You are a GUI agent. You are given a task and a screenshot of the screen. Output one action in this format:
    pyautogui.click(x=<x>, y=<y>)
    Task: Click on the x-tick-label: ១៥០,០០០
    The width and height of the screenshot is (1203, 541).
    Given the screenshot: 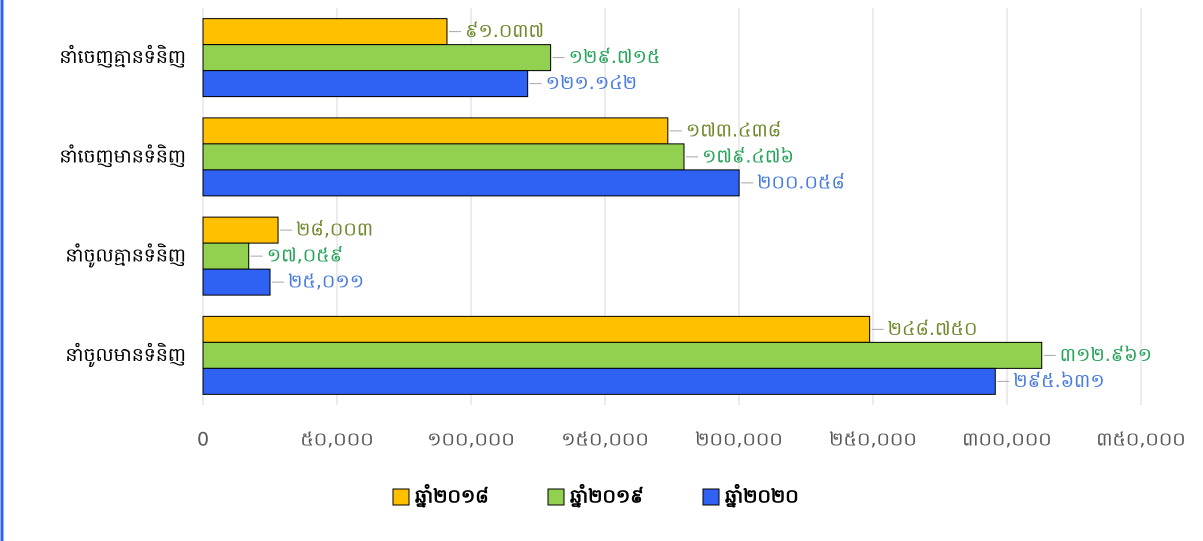 What is the action you would take?
    pyautogui.click(x=605, y=440)
    